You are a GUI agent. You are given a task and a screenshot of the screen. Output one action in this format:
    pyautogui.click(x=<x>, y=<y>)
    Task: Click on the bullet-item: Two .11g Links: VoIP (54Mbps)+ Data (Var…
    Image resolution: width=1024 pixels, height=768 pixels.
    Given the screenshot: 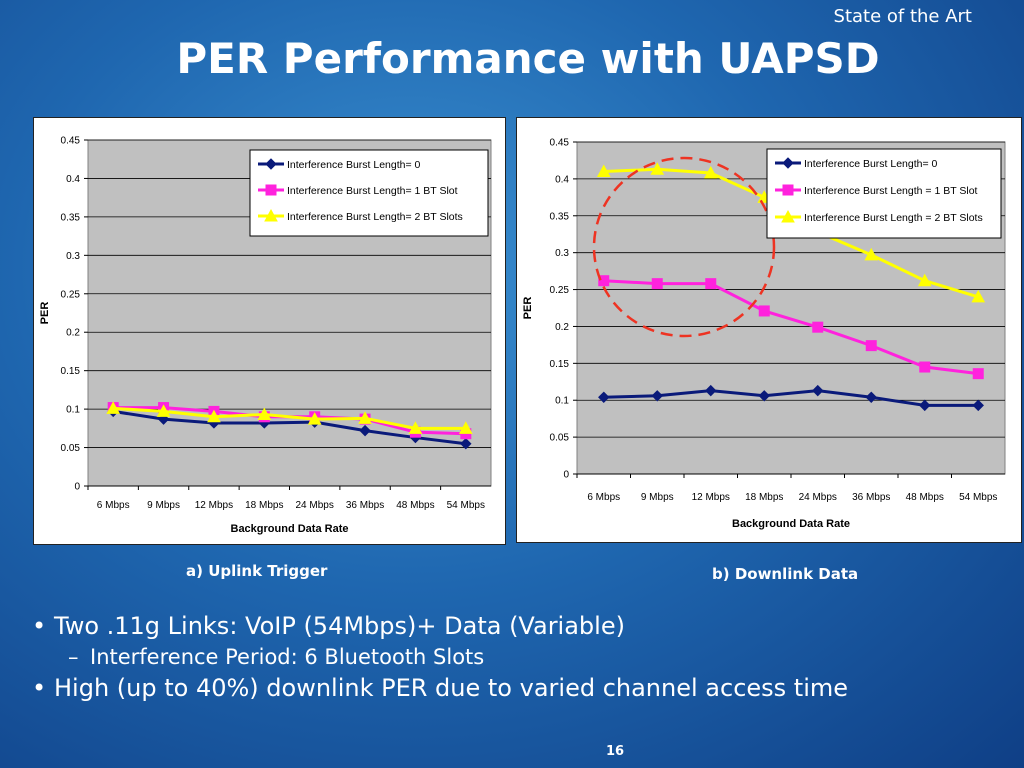 What is the action you would take?
    pyautogui.click(x=525, y=626)
    